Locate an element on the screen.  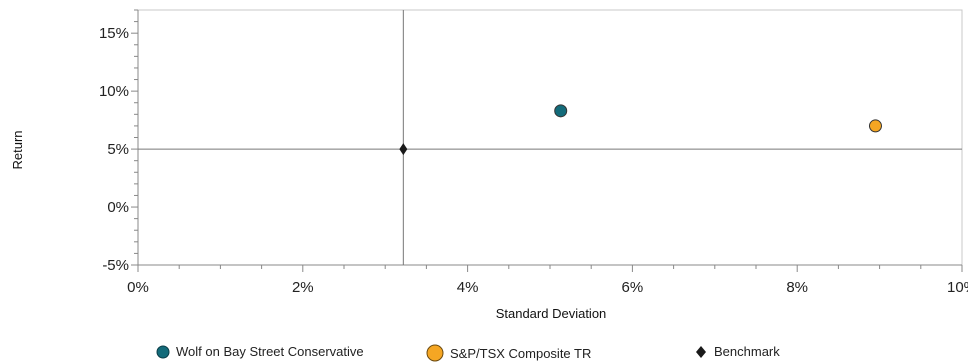
x-tick-label: 2% is located at coordinates (303, 287).